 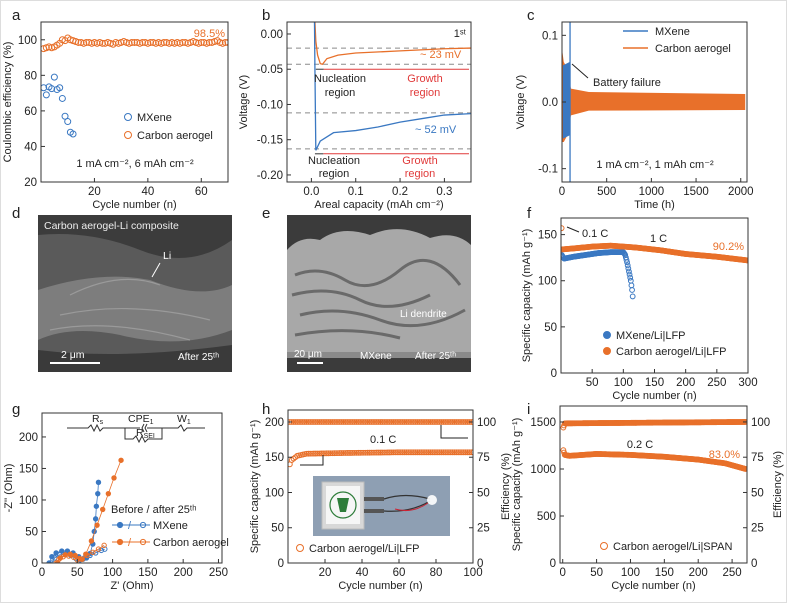 What do you see at coordinates (270, 141) in the screenshot?
I see `y-tick-label: -0.15` at bounding box center [270, 141].